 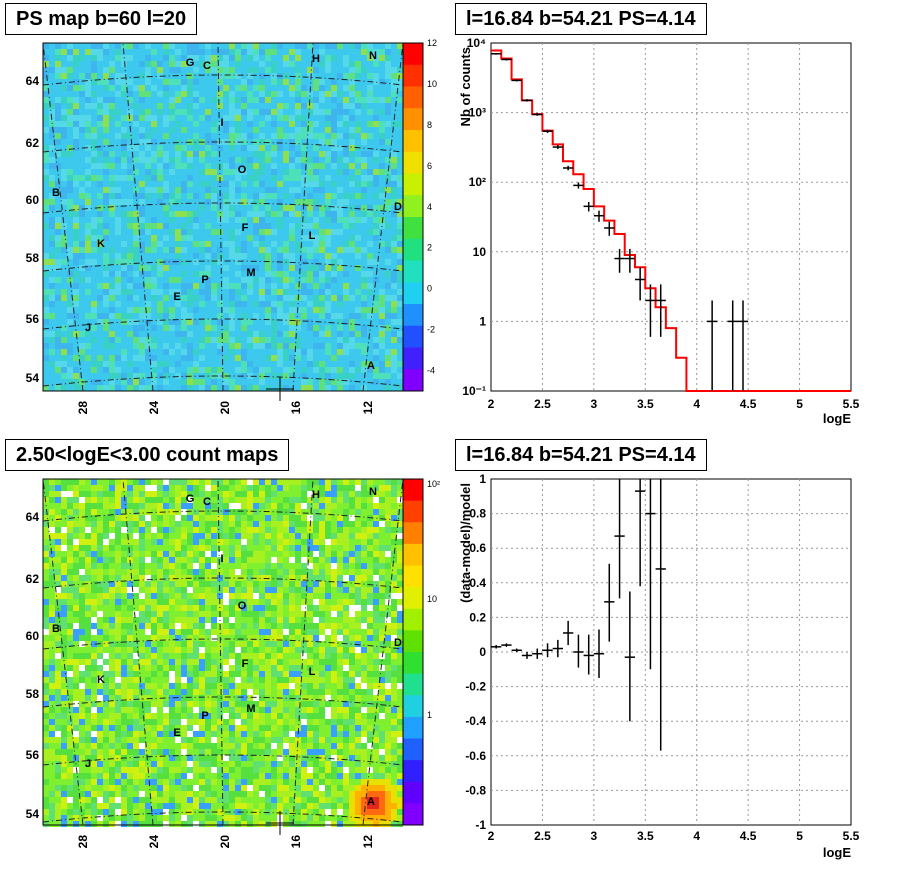 What do you see at coordinates (429, 125) in the screenshot?
I see `colorbar-tick-label: 8` at bounding box center [429, 125].